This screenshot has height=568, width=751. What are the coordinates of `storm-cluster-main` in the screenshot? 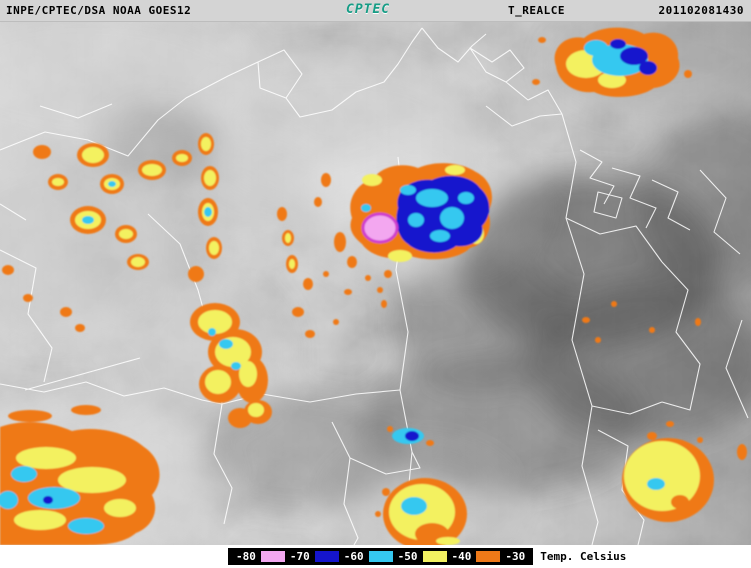 It's located at (403, 228).